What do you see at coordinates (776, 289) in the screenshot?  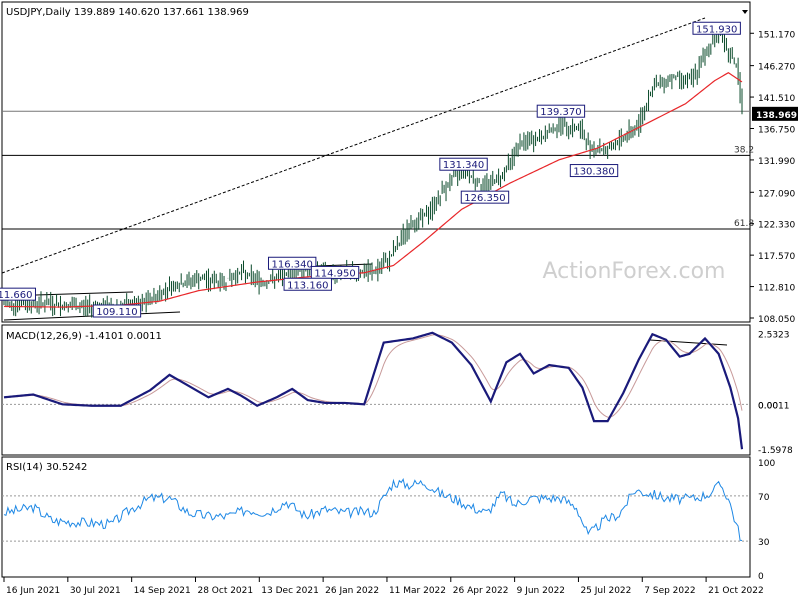 I see `price-axis-label: 112.810` at bounding box center [776, 289].